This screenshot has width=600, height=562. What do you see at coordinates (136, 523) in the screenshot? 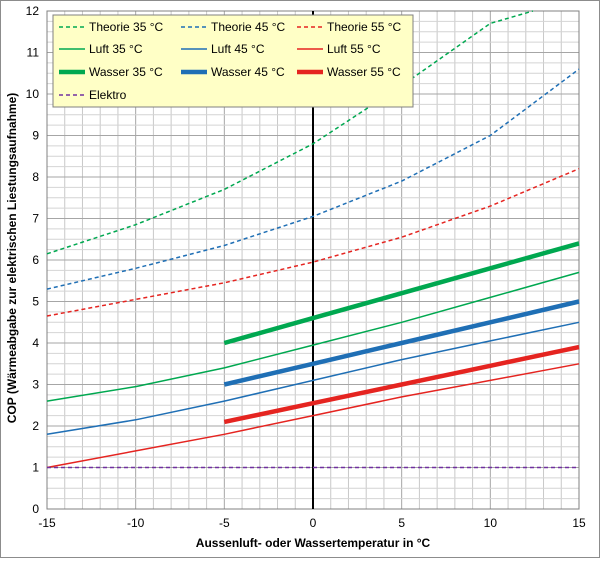
I see `x-tick-label: -10` at bounding box center [136, 523].